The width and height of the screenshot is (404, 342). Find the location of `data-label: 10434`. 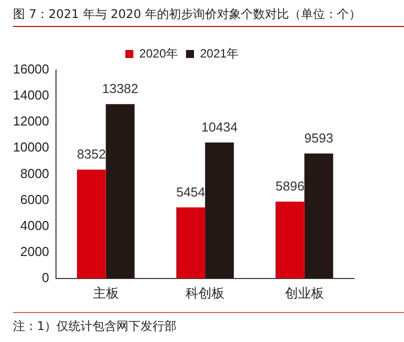

data-label: 10434 is located at coordinates (219, 127).